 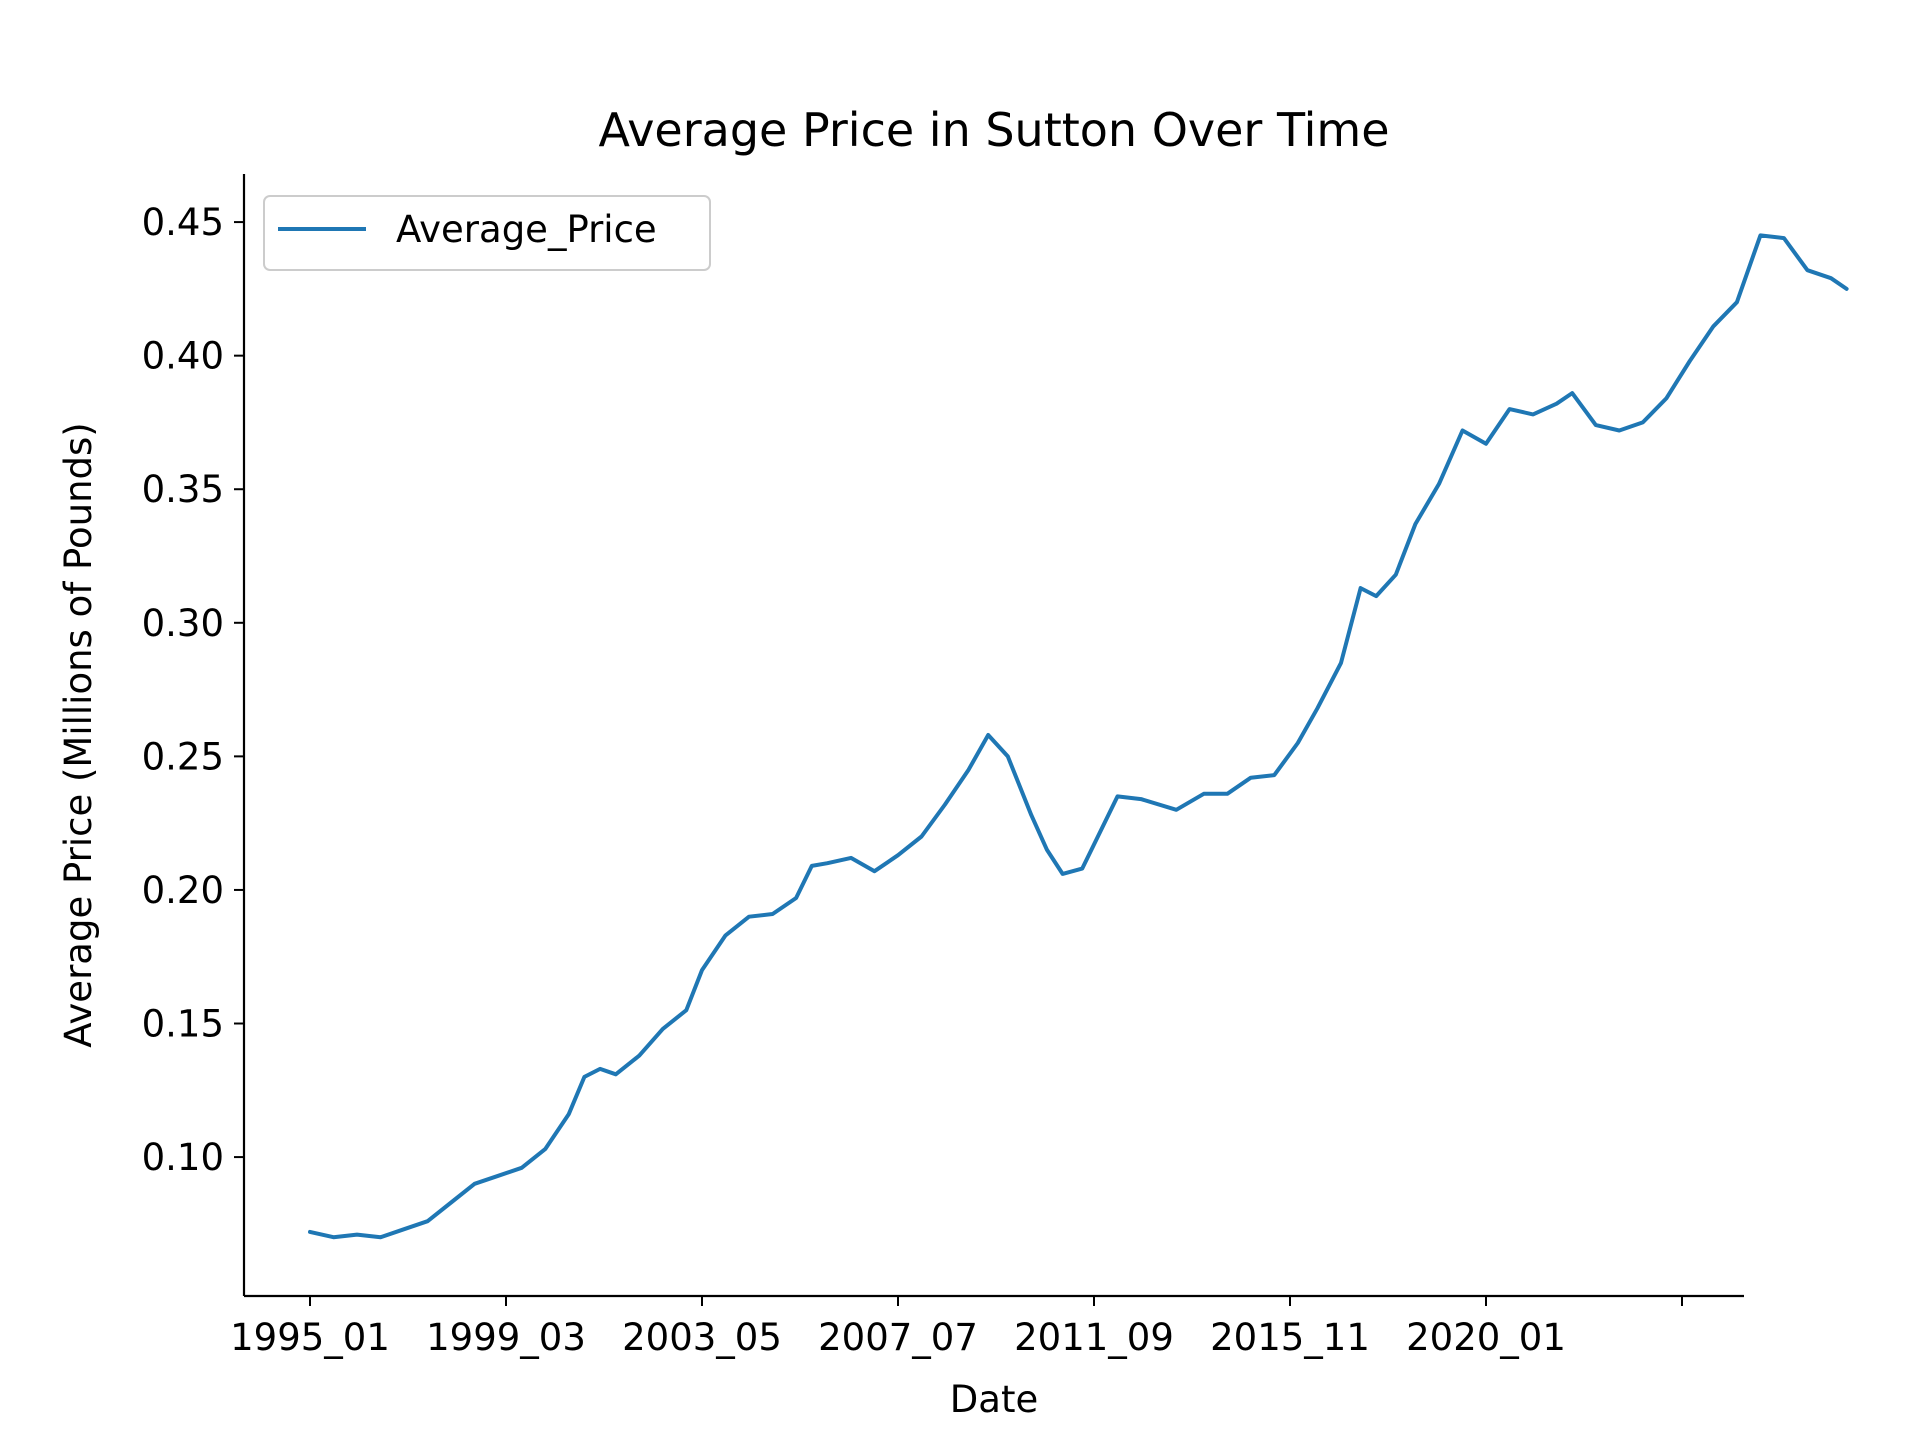 I want to click on legend-box, so click(x=487, y=233).